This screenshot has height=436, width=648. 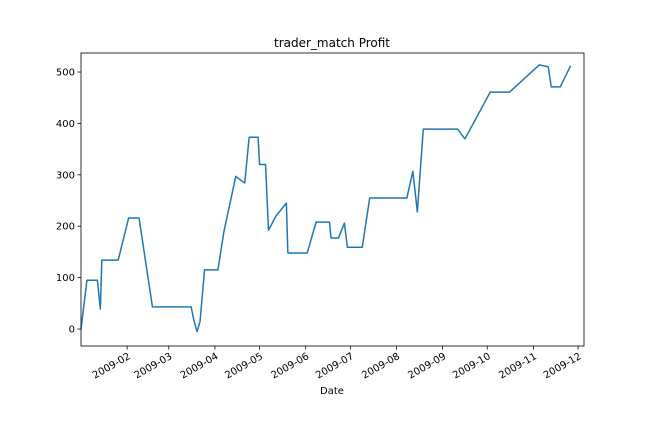 What do you see at coordinates (332, 391) in the screenshot?
I see `x-axis-label: Date` at bounding box center [332, 391].